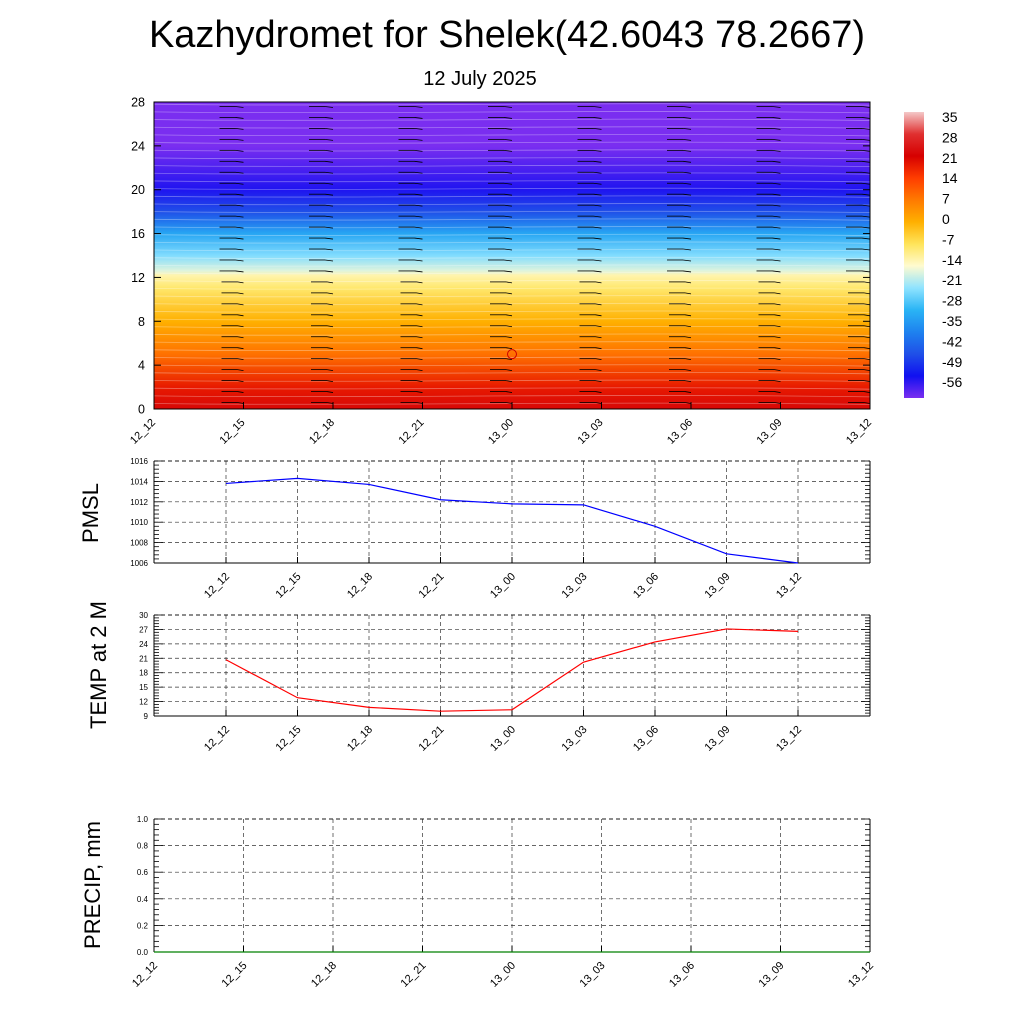 This screenshot has height=1024, width=1024. What do you see at coordinates (952, 321) in the screenshot?
I see `colorbar-label: -35` at bounding box center [952, 321].